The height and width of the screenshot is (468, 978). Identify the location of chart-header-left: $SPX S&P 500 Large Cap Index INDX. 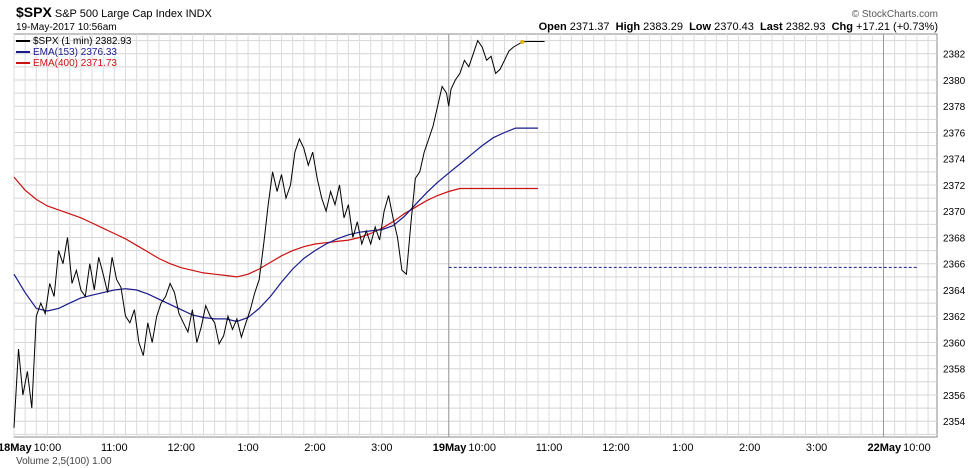
(114, 12).